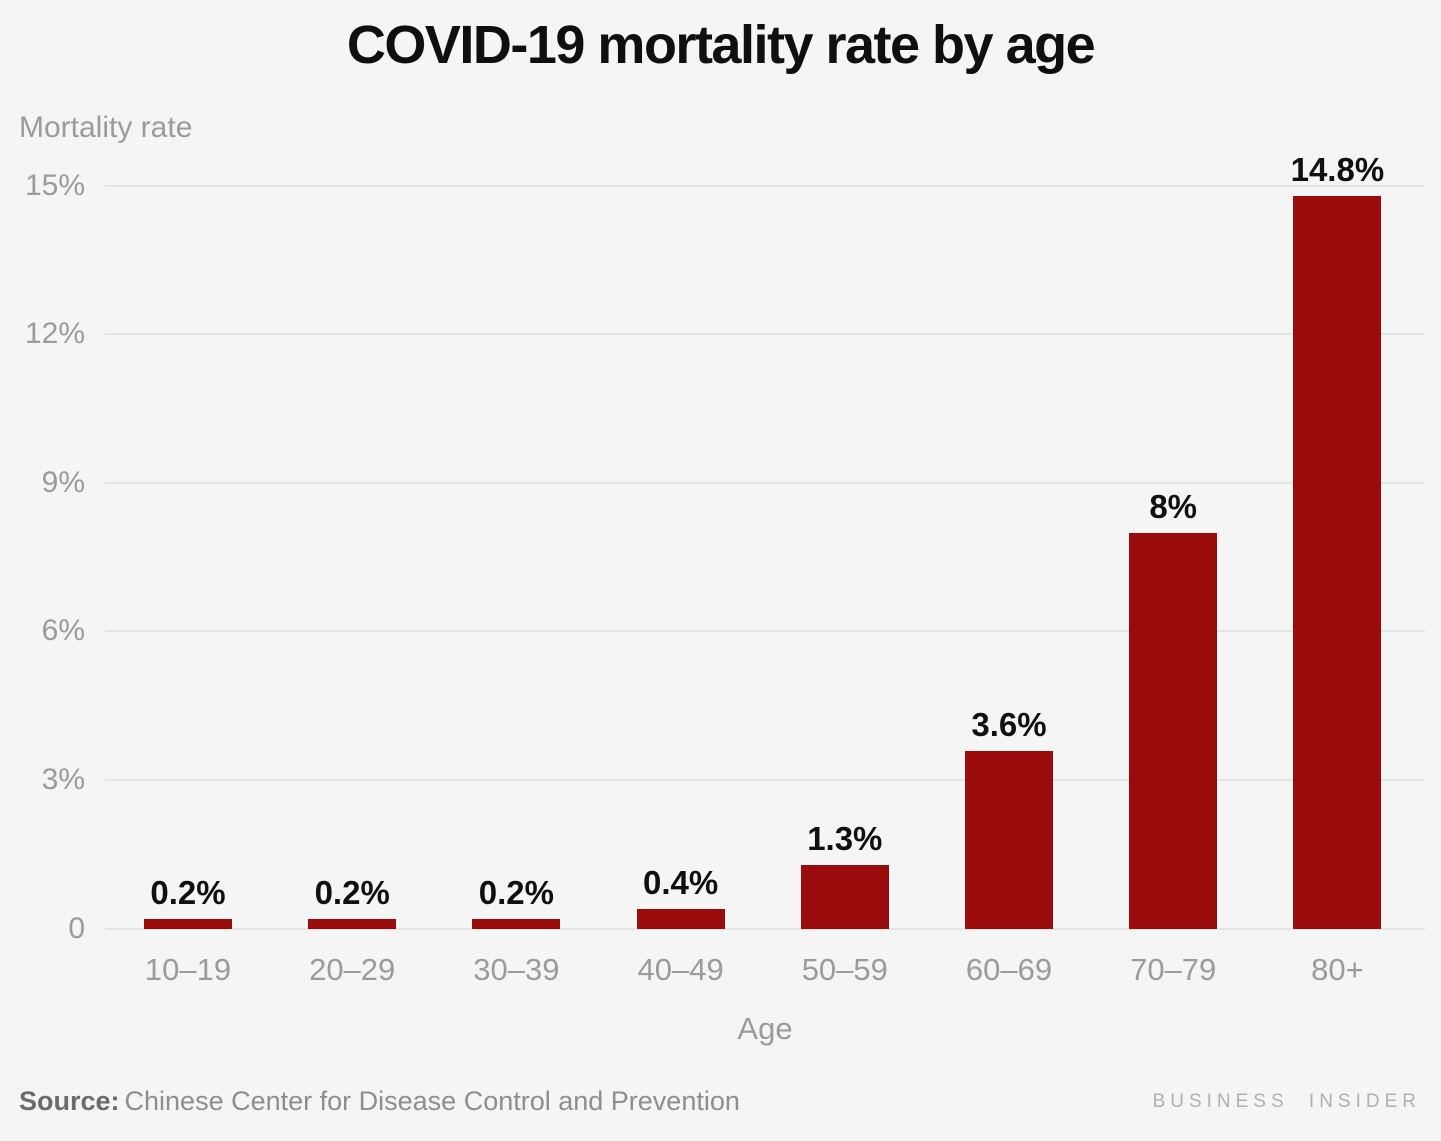 Image resolution: width=1441 pixels, height=1141 pixels. I want to click on bar-value-label: 14.8%, so click(1337, 169).